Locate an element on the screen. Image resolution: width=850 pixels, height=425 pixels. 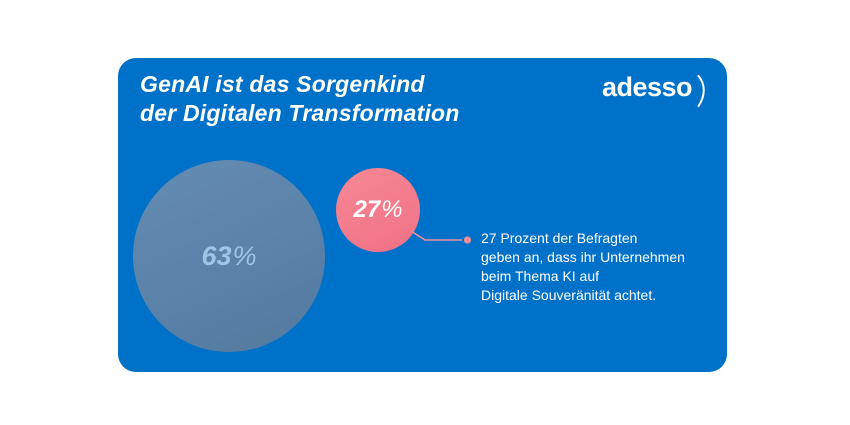
title-line-2: der Digitalen Transformation is located at coordinates (300, 113).